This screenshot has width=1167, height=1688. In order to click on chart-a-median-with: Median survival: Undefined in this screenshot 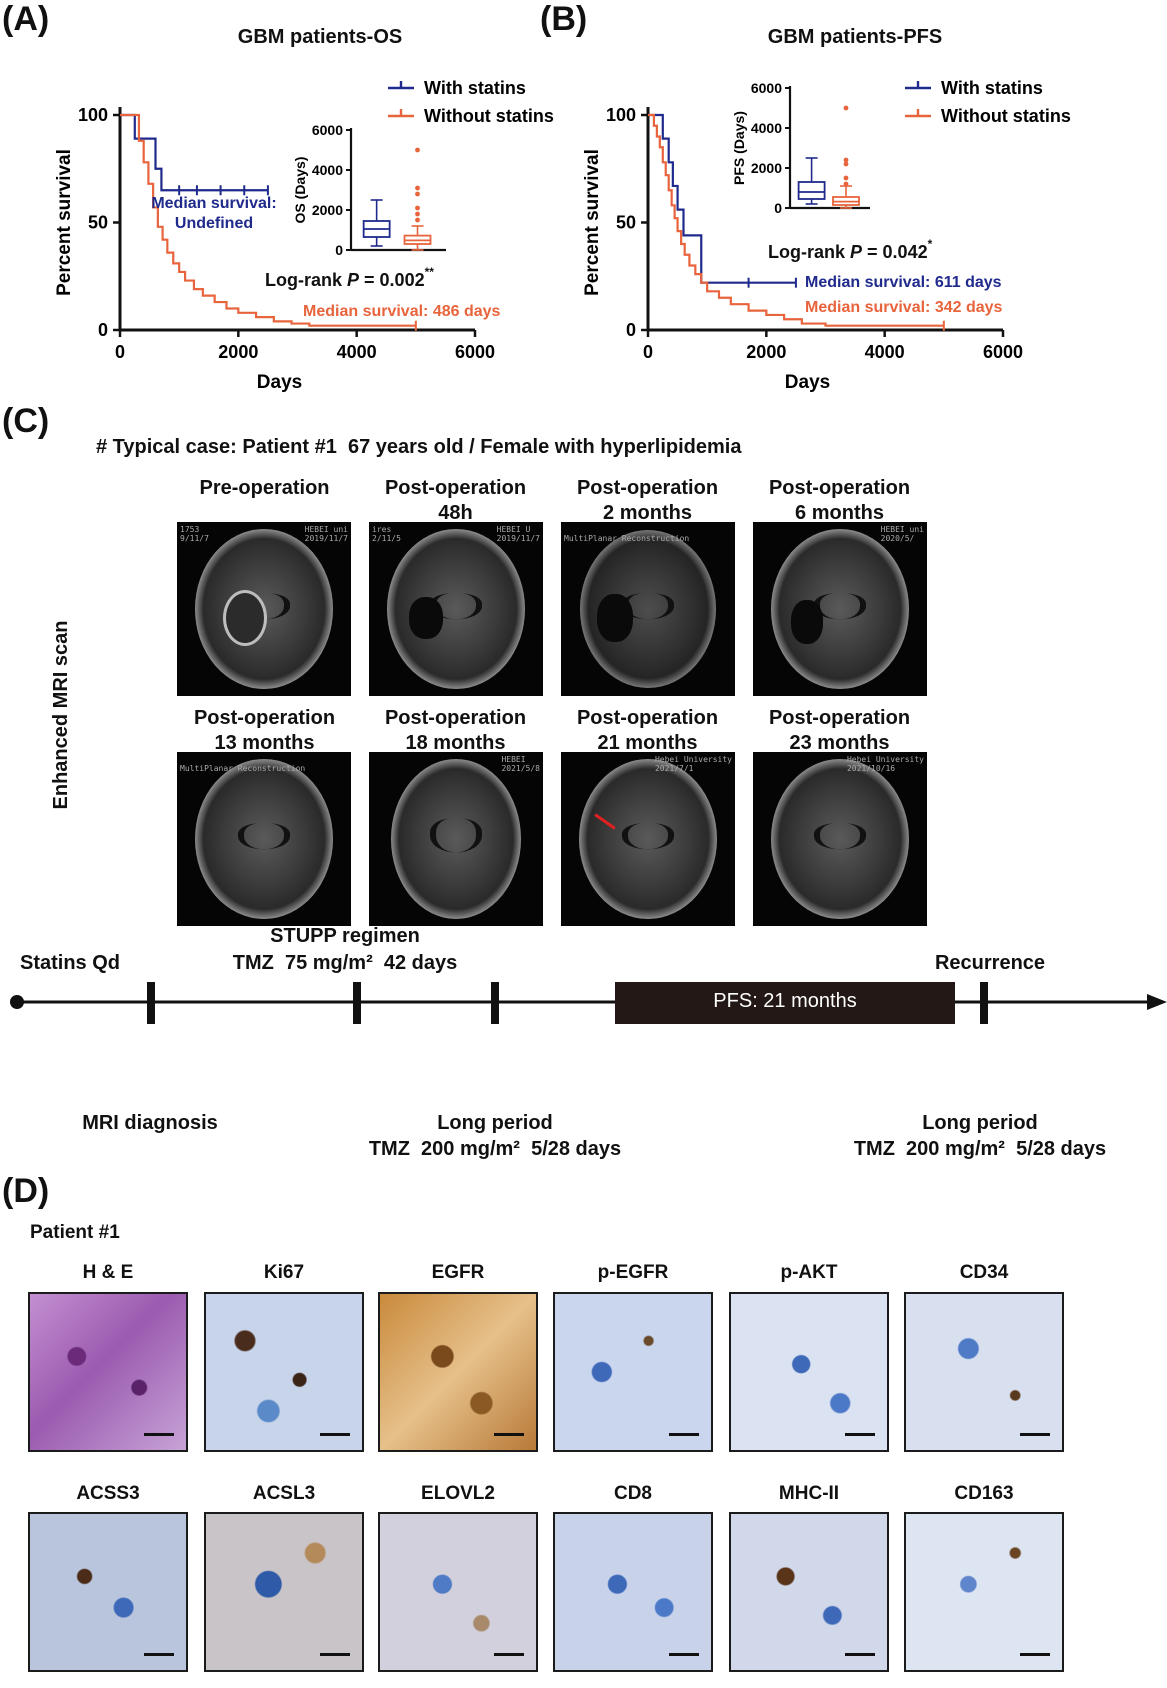, I will do `click(213, 213)`.